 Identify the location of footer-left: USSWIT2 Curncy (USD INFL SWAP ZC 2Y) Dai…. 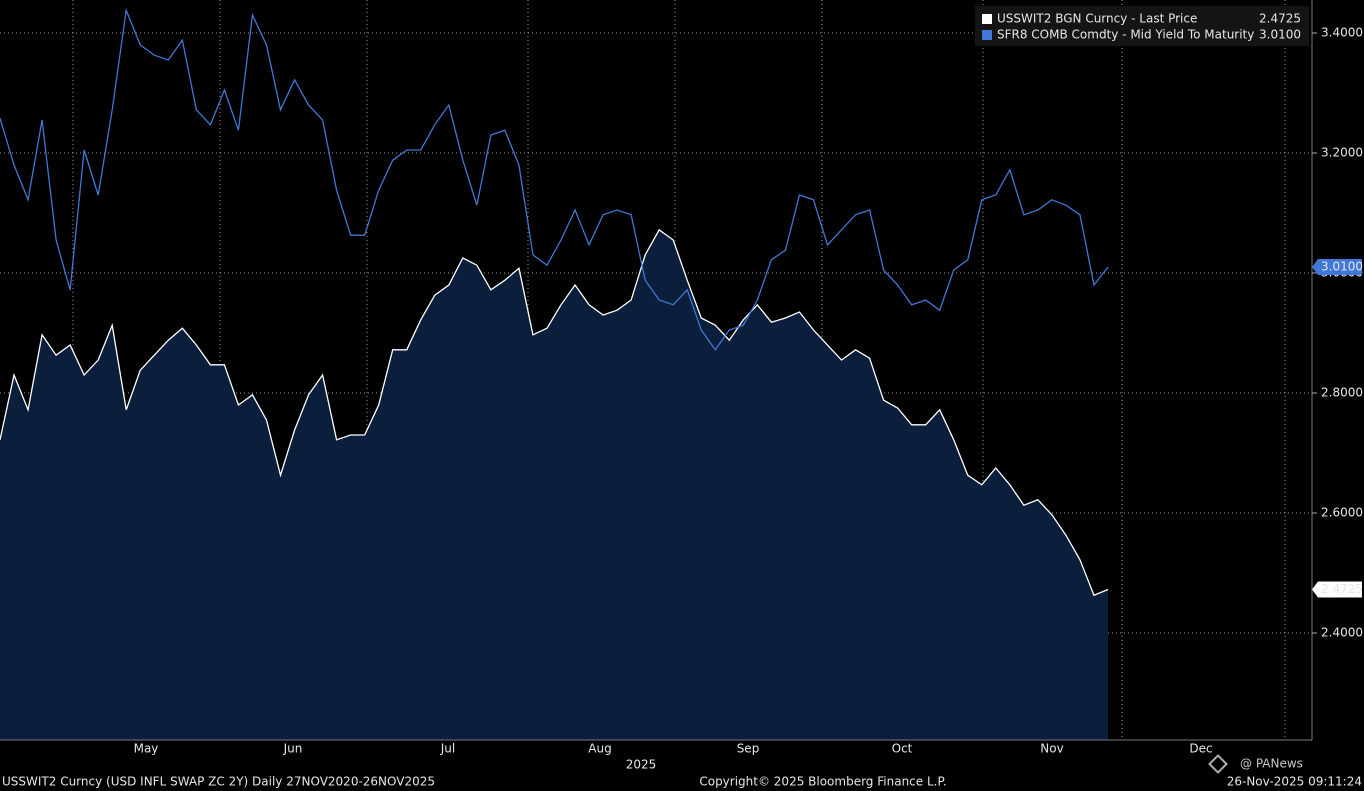
(218, 782).